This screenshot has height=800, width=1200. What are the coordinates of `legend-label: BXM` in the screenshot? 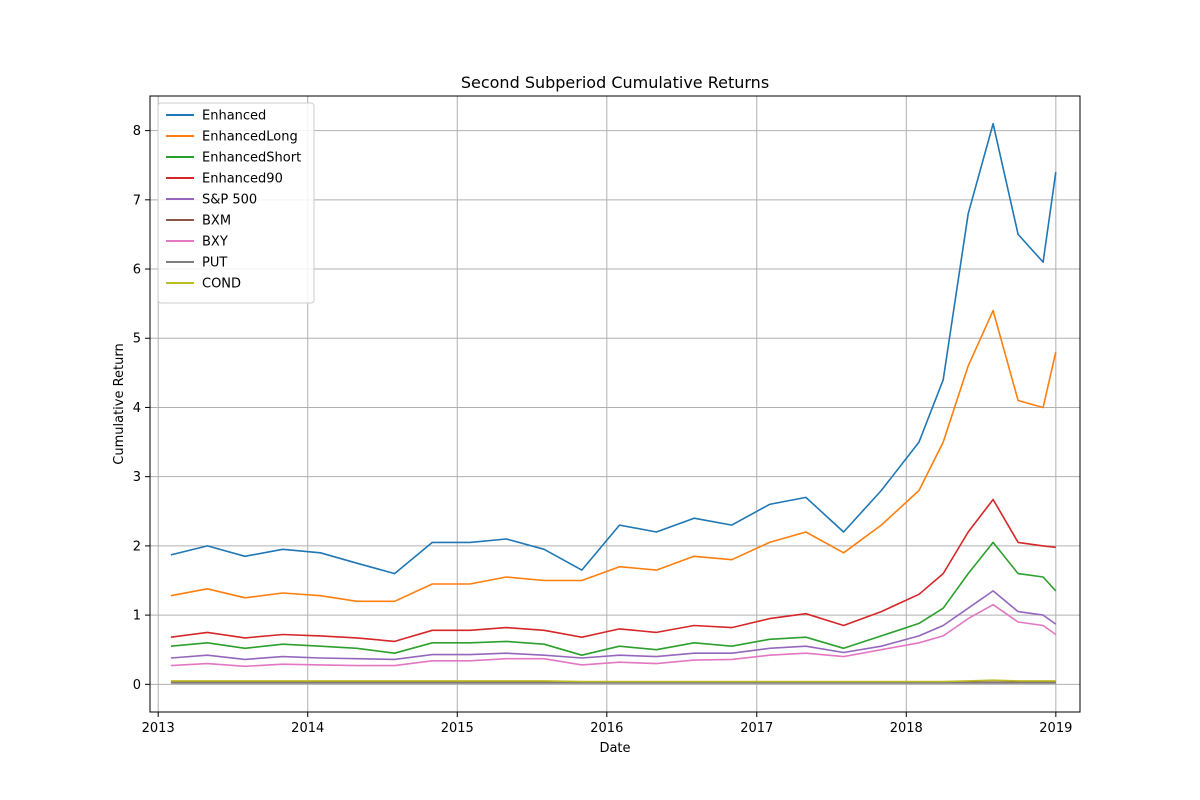 It's located at (216, 221).